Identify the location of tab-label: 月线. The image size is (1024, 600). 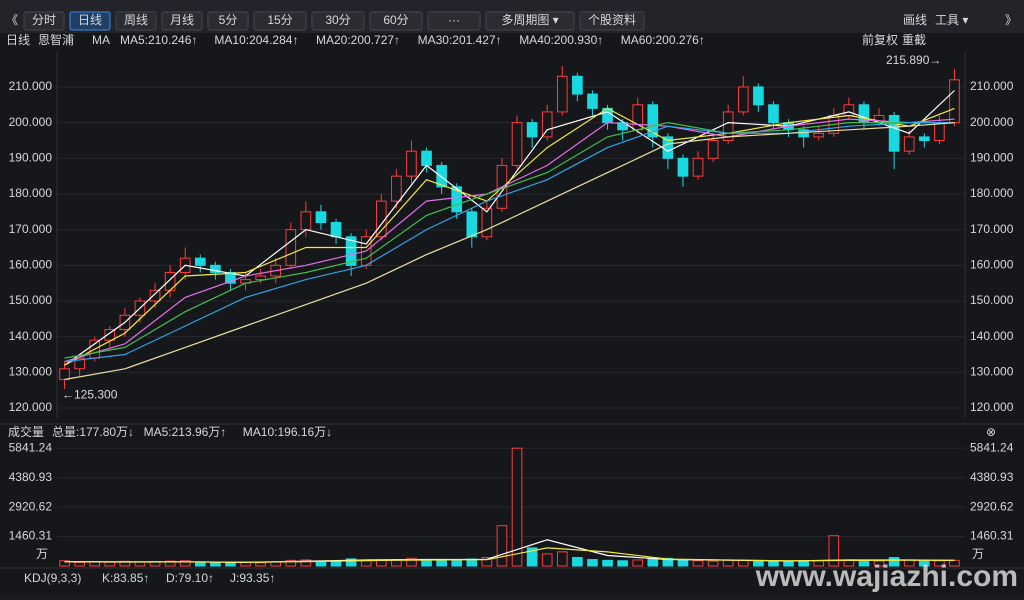
(182, 20).